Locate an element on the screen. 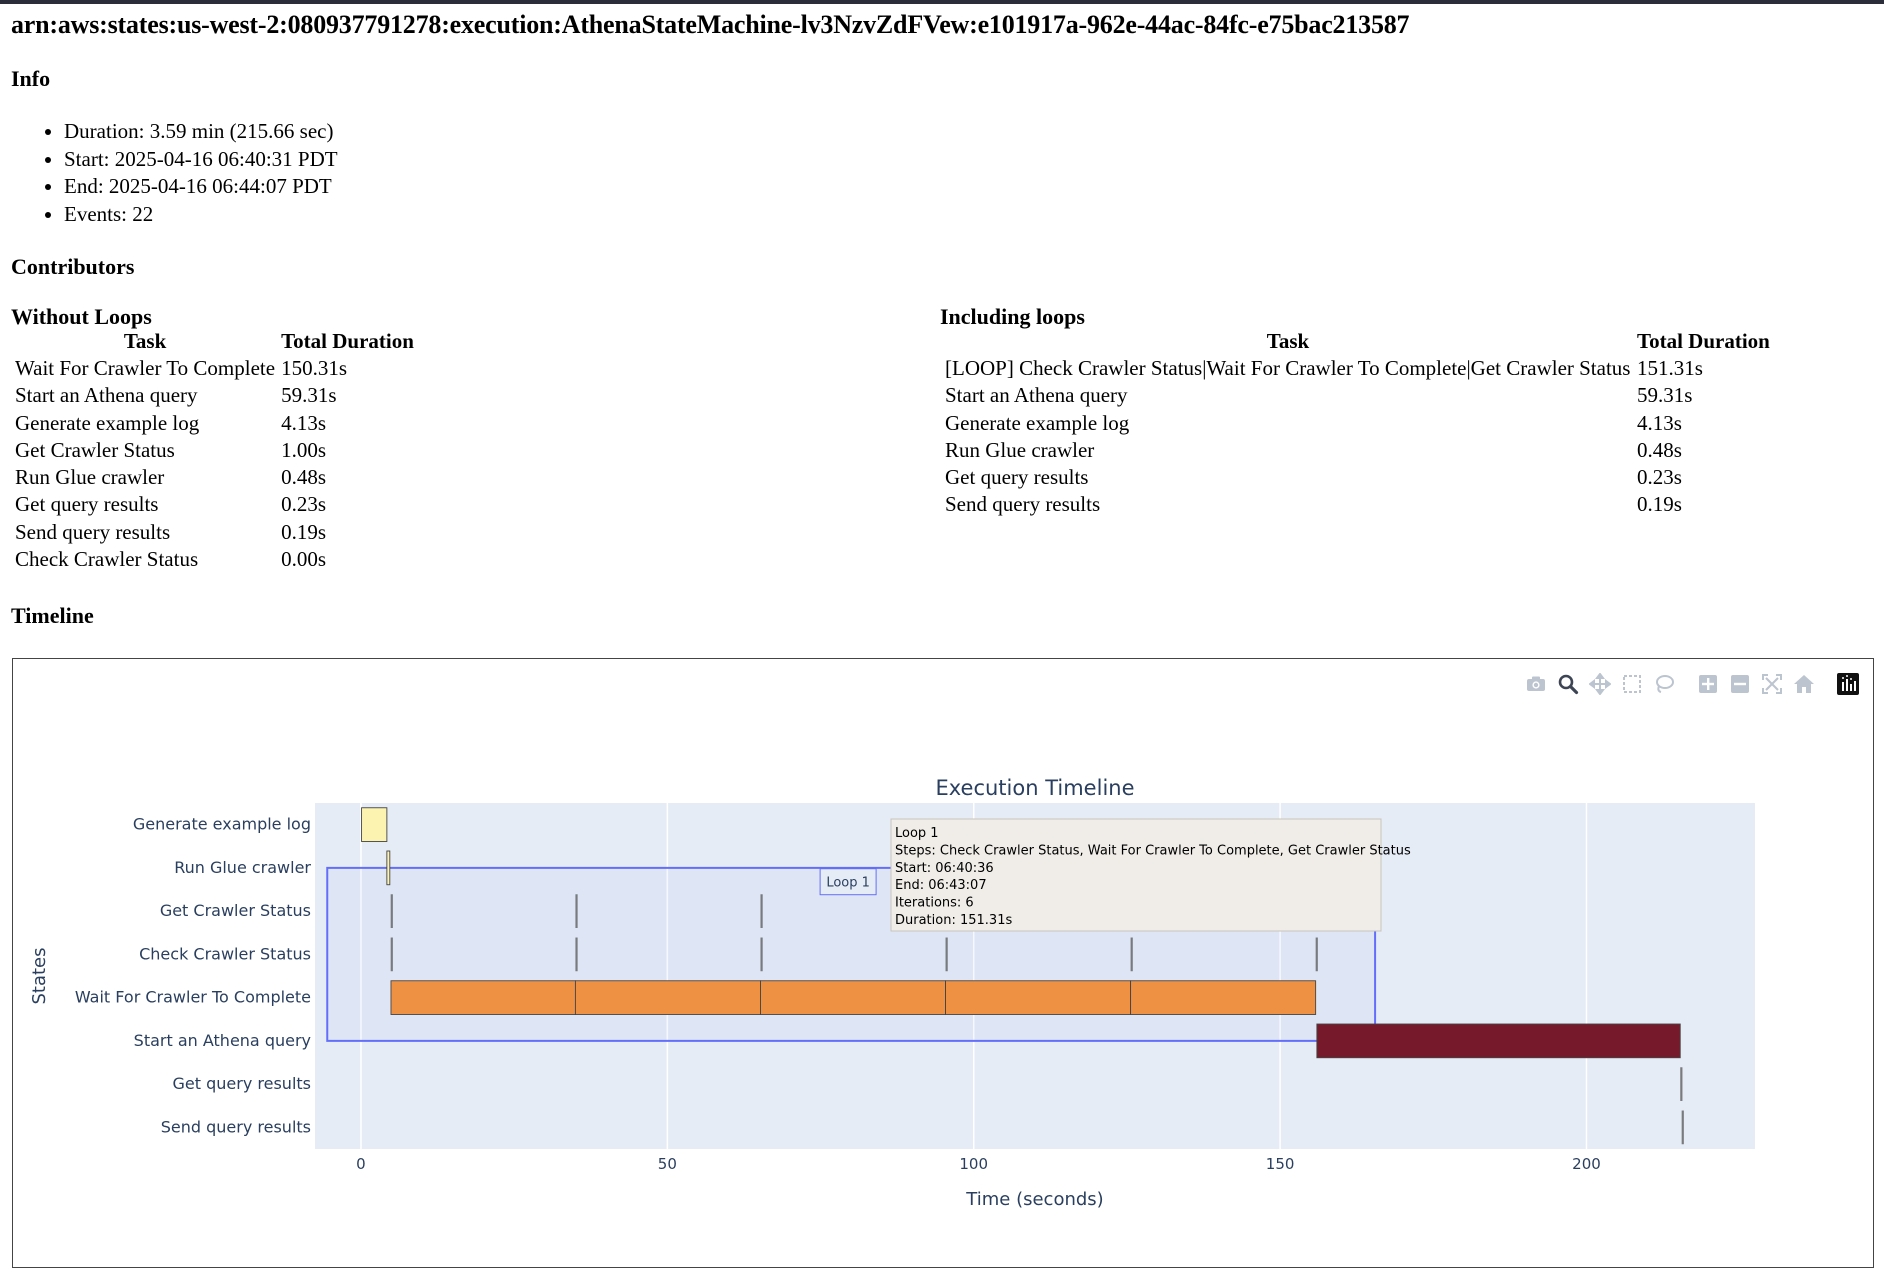  task-cell: Get Crawler Status is located at coordinates (95, 449).